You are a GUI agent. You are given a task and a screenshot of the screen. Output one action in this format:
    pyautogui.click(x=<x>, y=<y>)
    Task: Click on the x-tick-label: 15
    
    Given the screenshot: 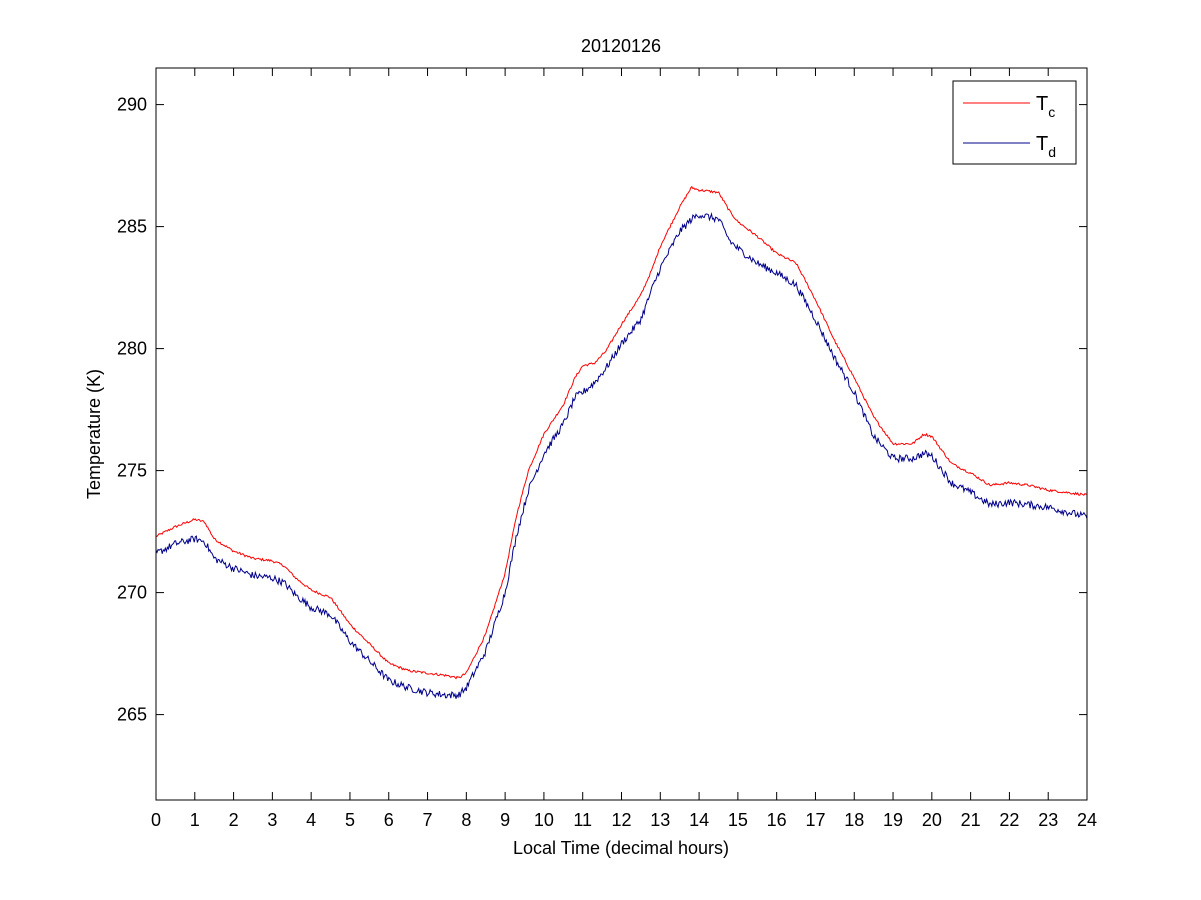 What is the action you would take?
    pyautogui.click(x=738, y=820)
    